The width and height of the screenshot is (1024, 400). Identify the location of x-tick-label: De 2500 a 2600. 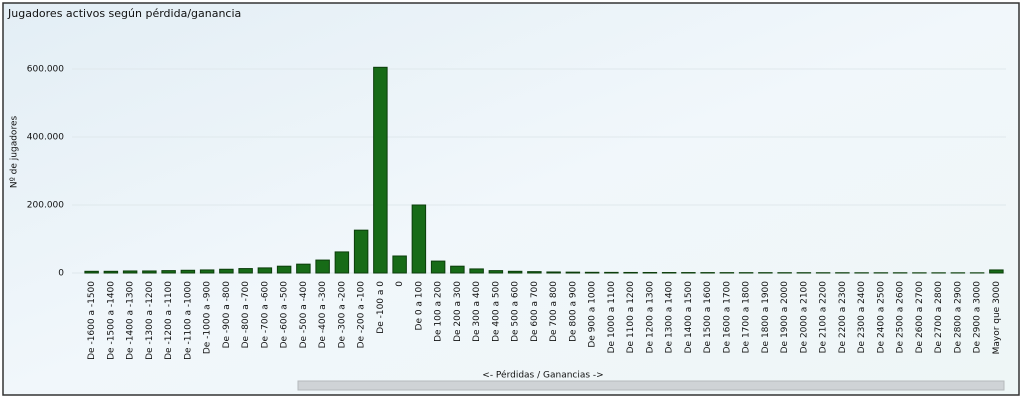
(901, 317).